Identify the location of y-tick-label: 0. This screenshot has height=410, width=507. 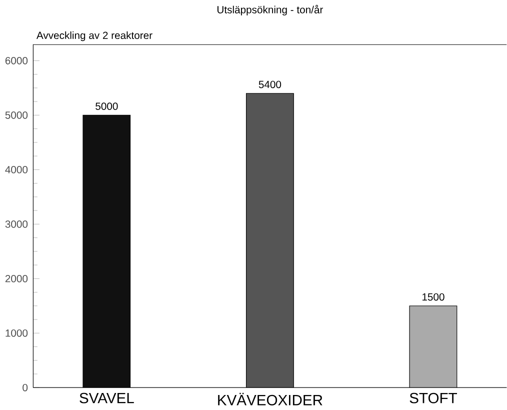
(25, 388).